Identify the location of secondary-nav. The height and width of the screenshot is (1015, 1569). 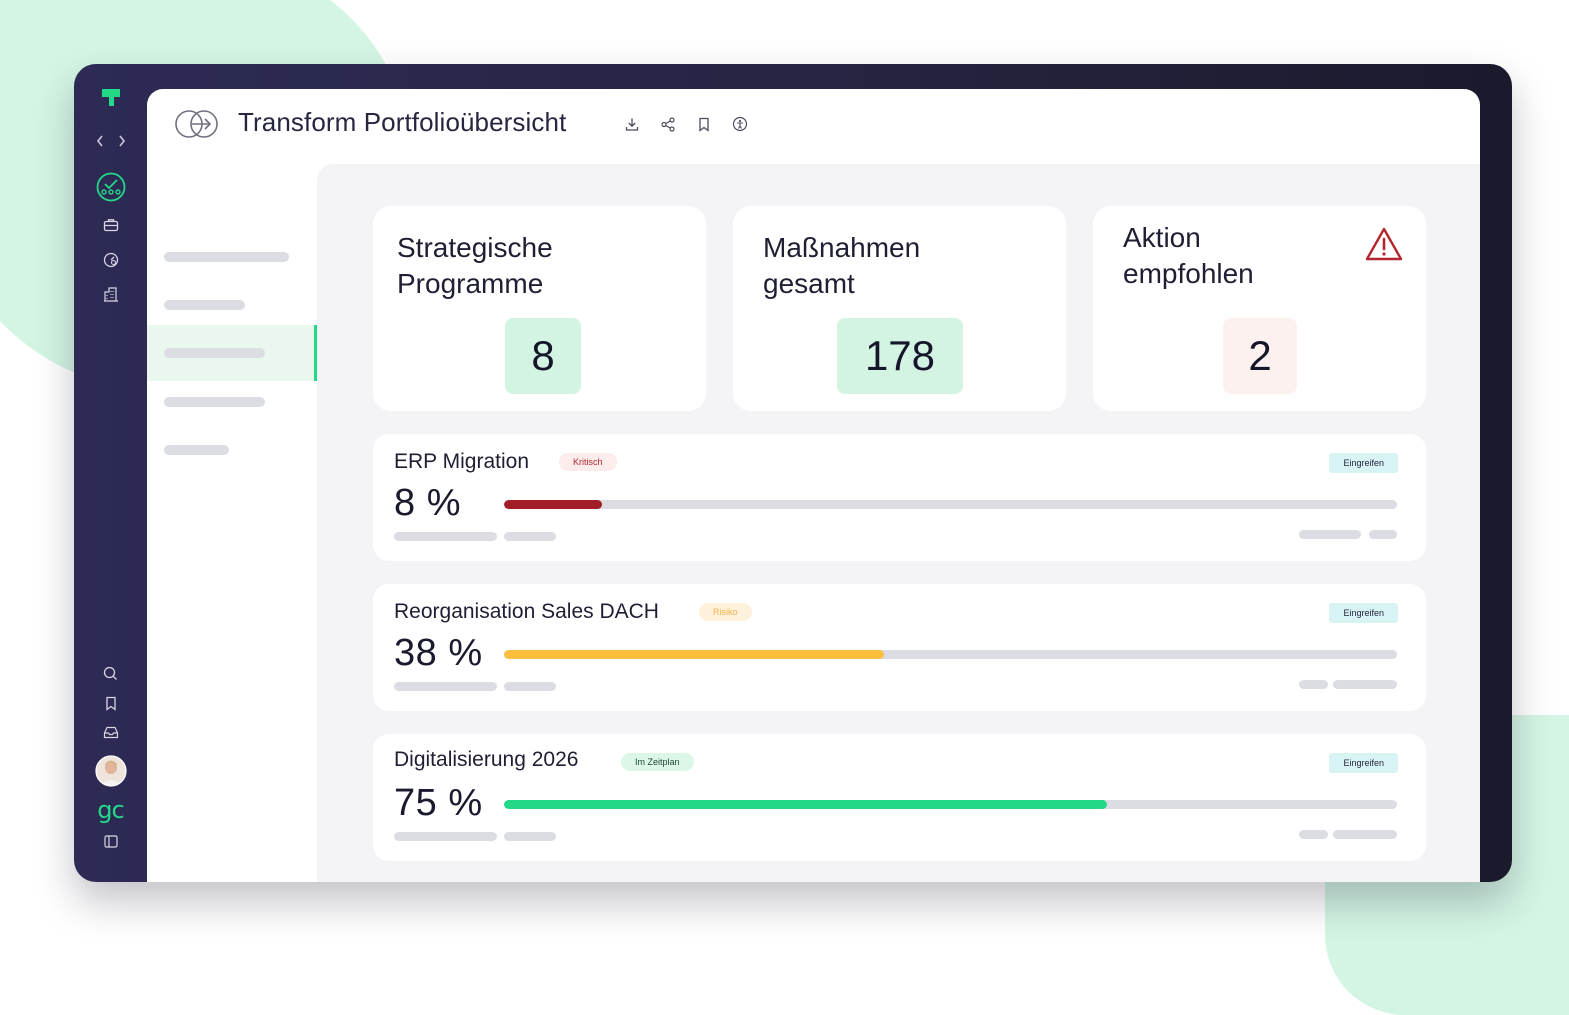
(232, 521).